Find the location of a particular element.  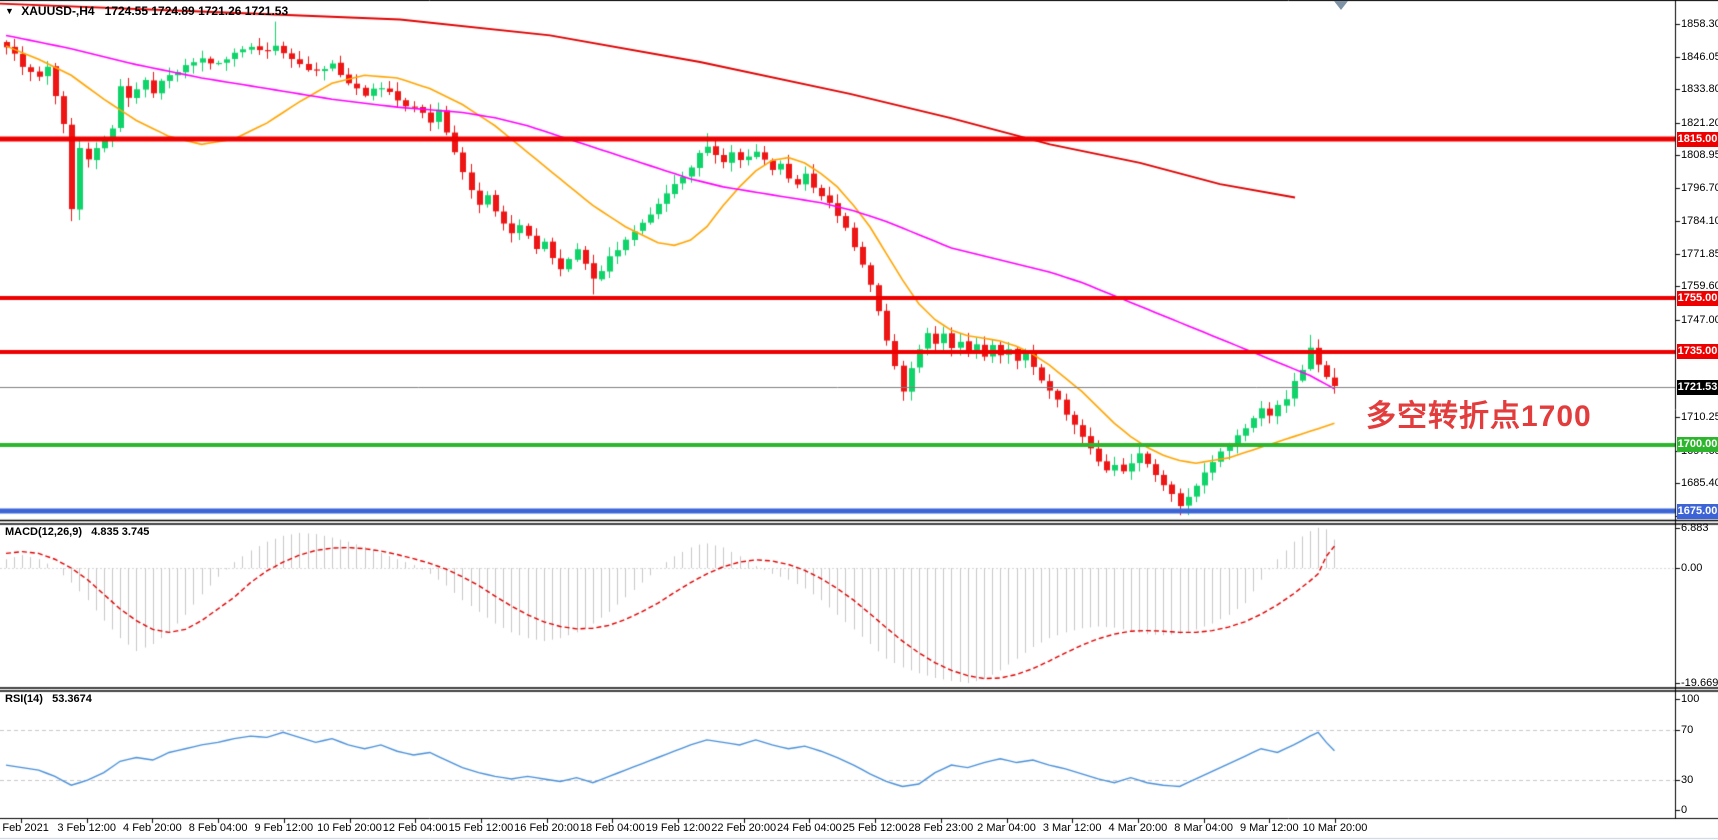

price-tick-label: 1821.20 is located at coordinates (1699, 122).